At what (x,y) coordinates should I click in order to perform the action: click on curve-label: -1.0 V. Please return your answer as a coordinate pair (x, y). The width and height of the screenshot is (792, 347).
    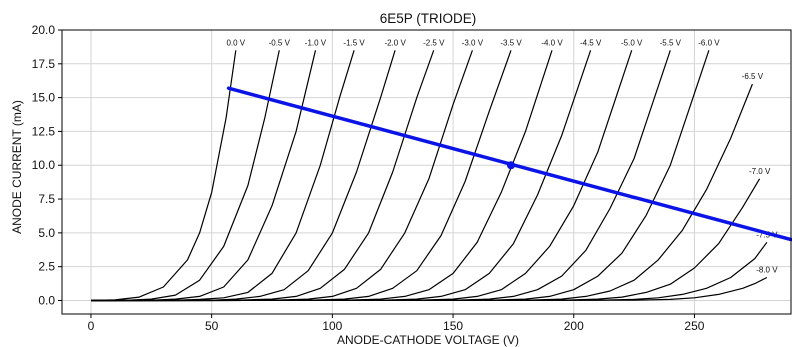
    Looking at the image, I should click on (316, 42).